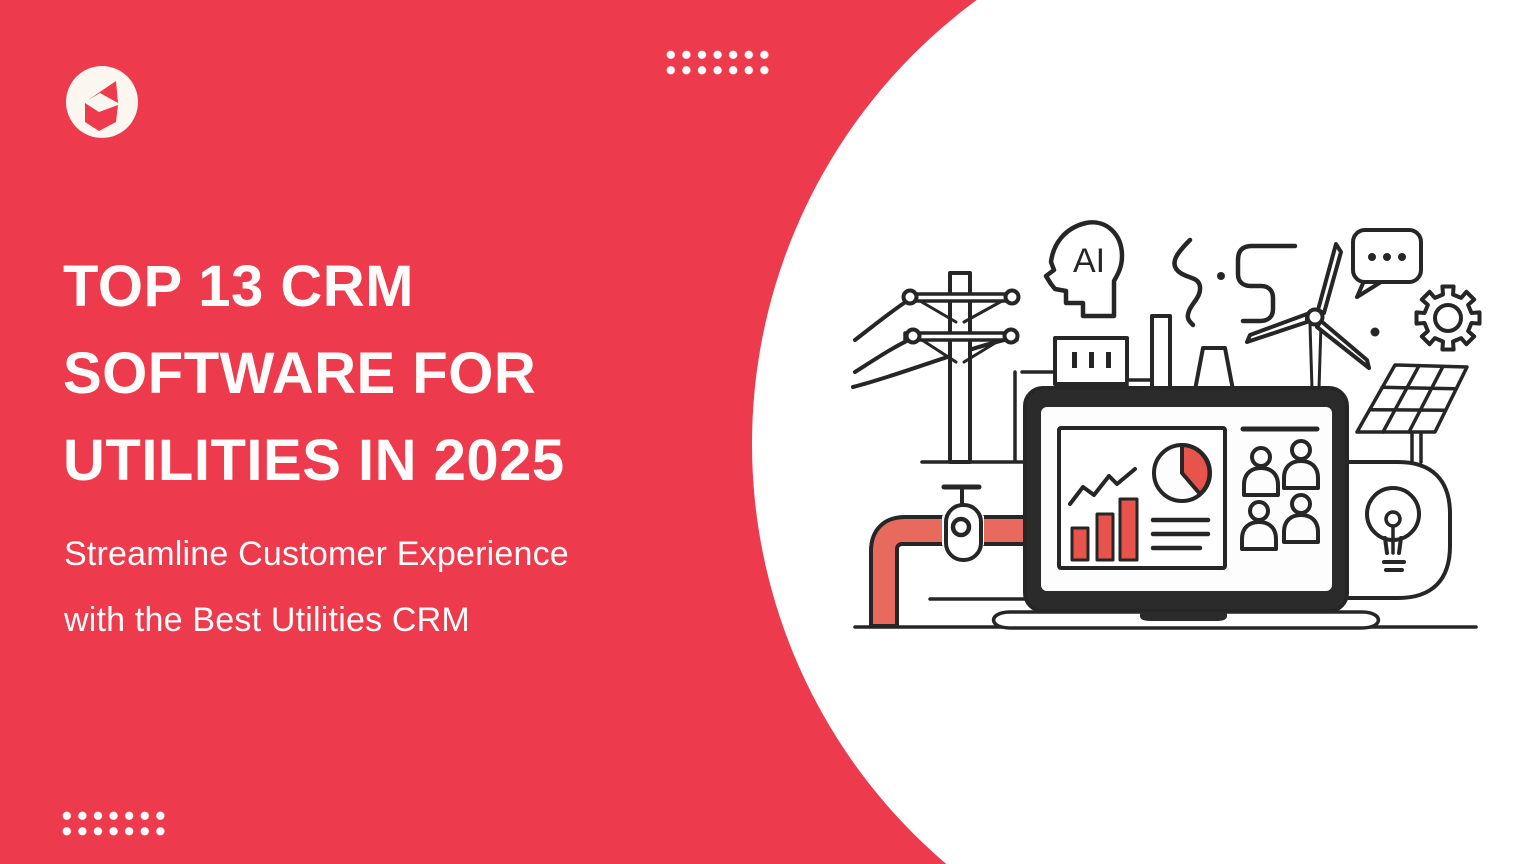  What do you see at coordinates (1089, 261) in the screenshot?
I see `ai-label: AI` at bounding box center [1089, 261].